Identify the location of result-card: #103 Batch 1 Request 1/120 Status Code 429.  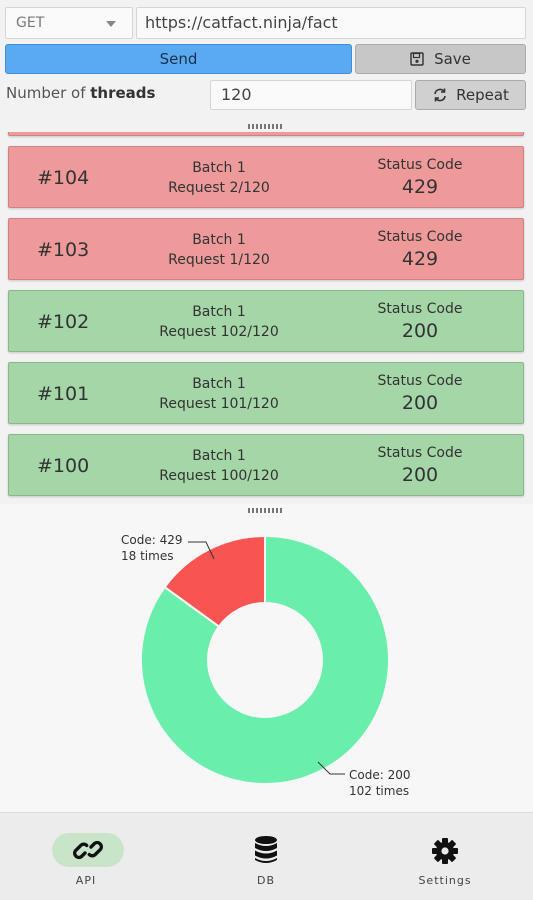
(266, 249).